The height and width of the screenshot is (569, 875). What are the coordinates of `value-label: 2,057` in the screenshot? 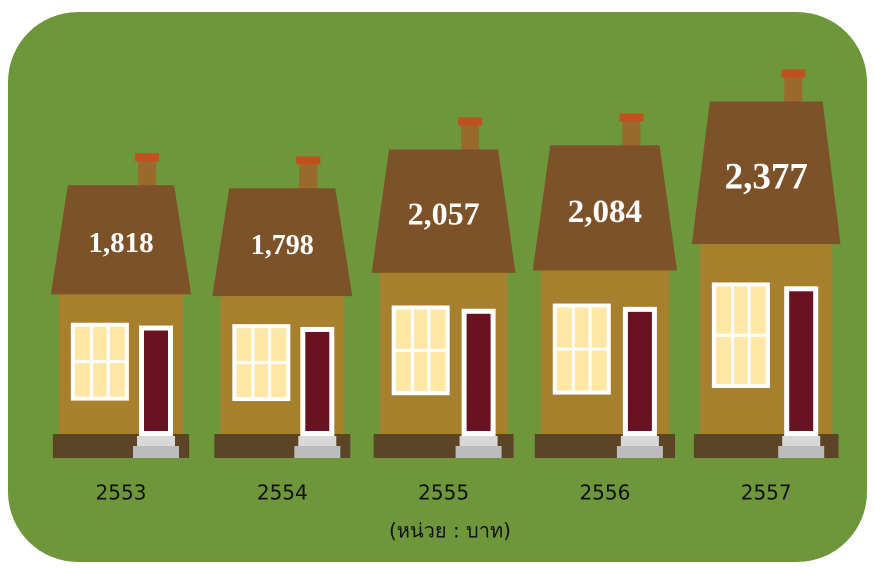 It's located at (444, 214).